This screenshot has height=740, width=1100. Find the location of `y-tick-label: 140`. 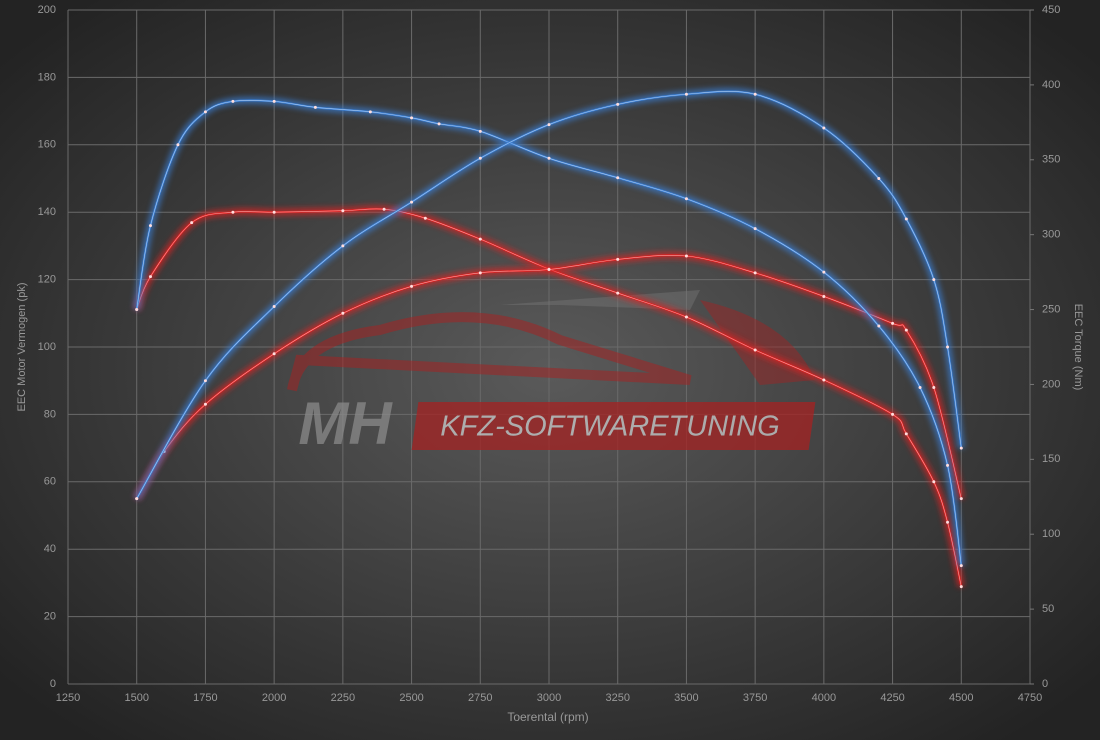

y-tick-label: 140 is located at coordinates (47, 212).